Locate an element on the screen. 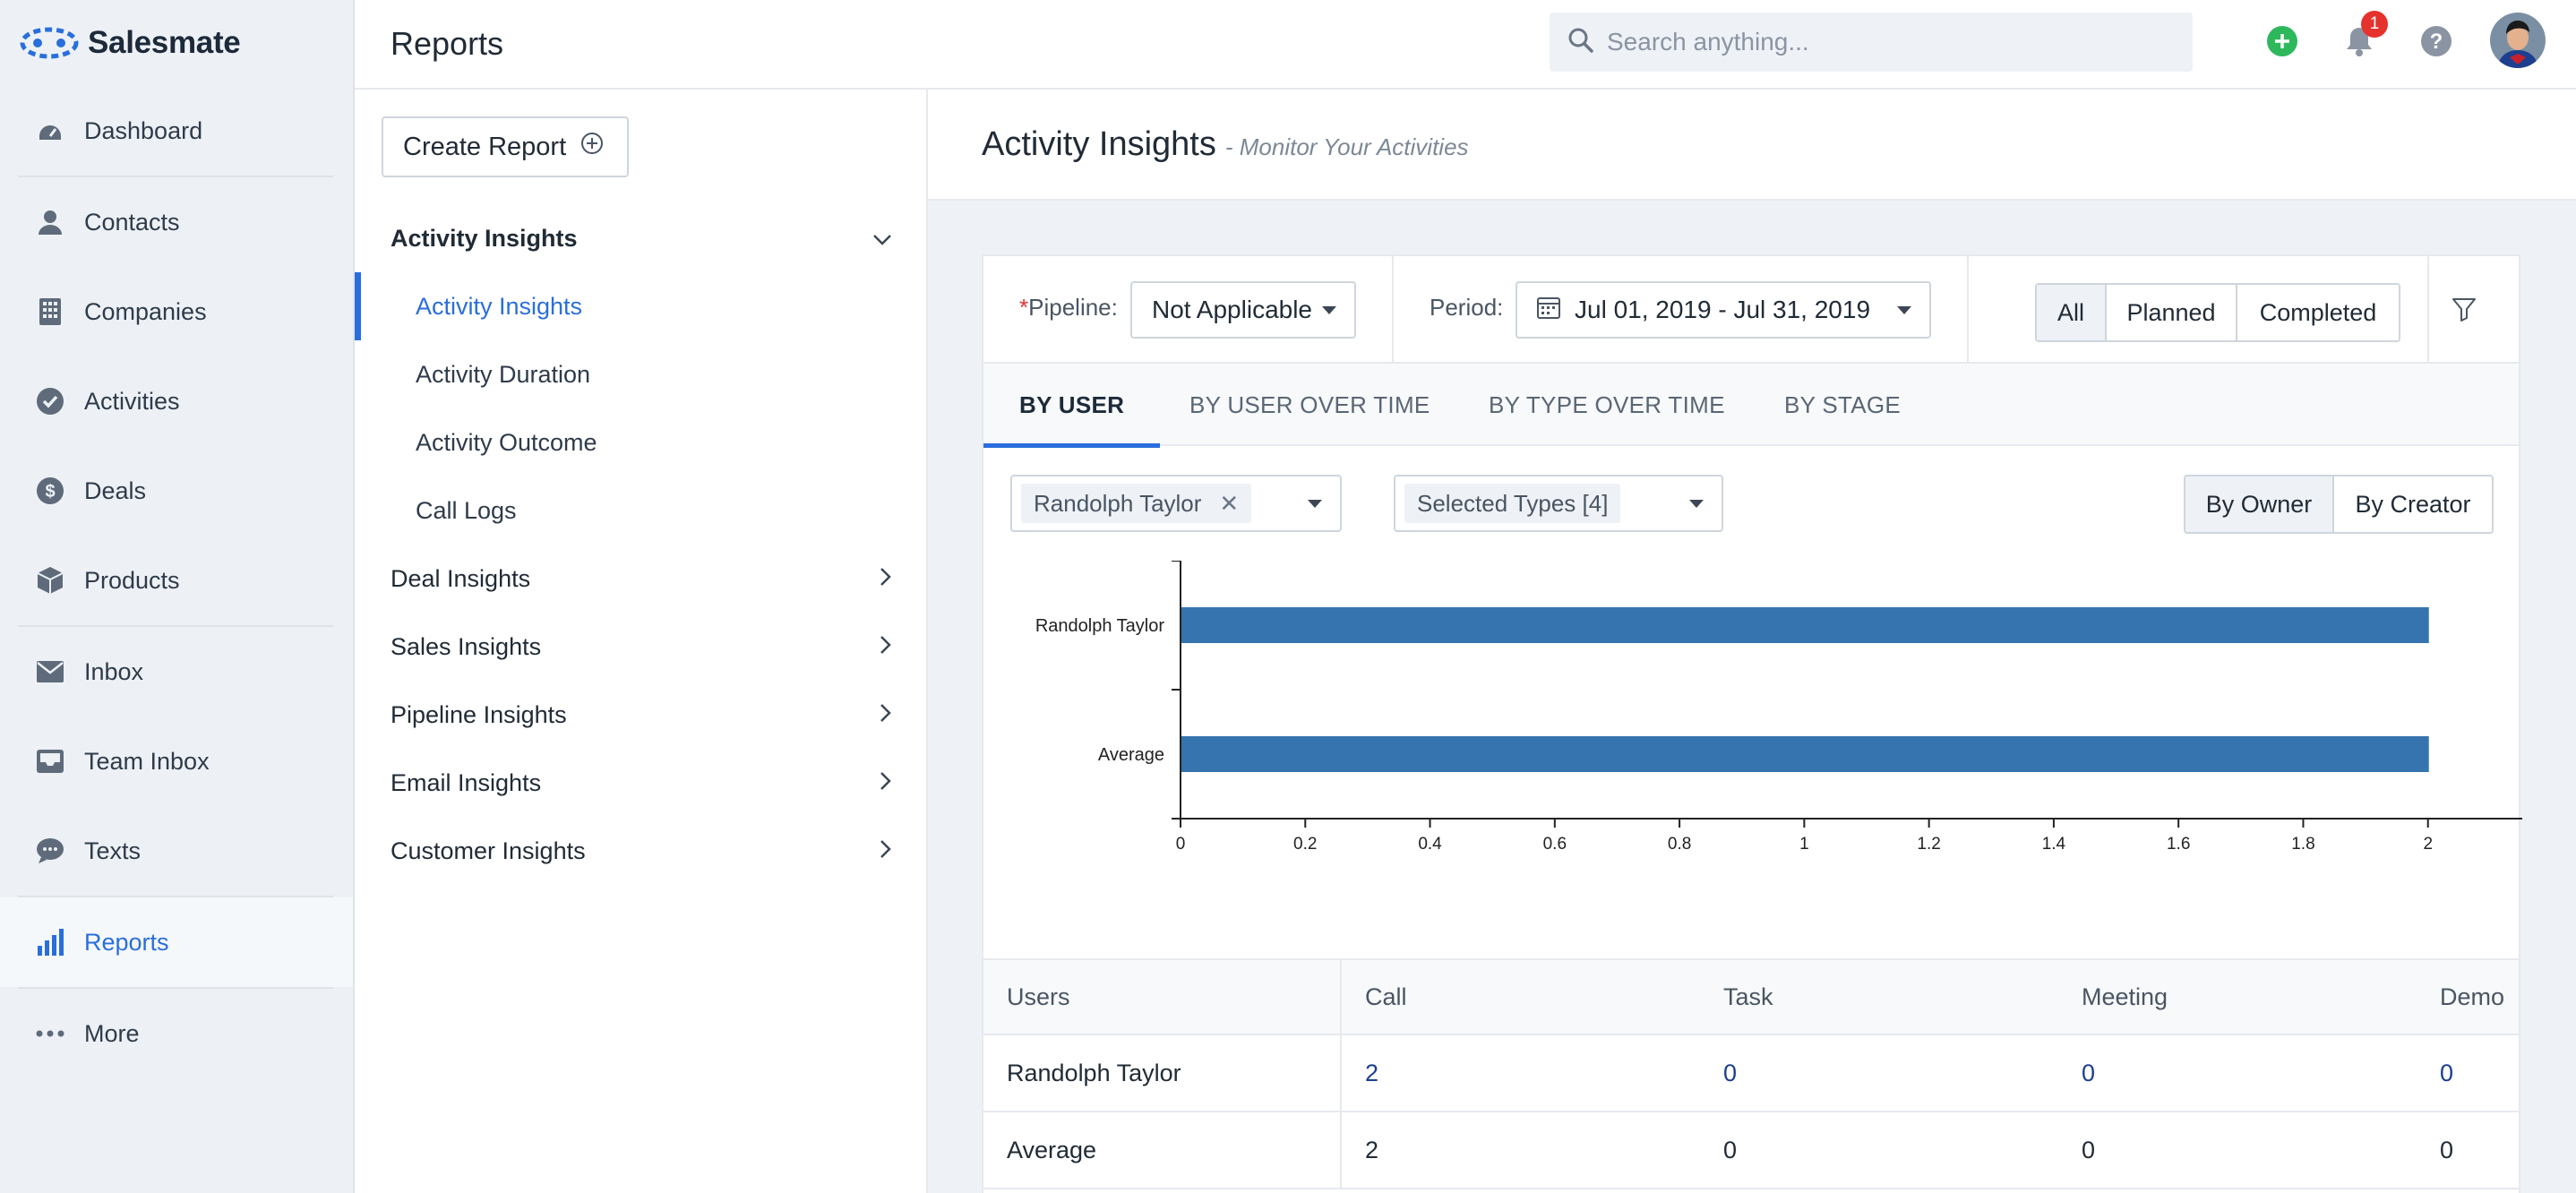 The height and width of the screenshot is (1193, 2576). inbox-icon is located at coordinates (50, 672).